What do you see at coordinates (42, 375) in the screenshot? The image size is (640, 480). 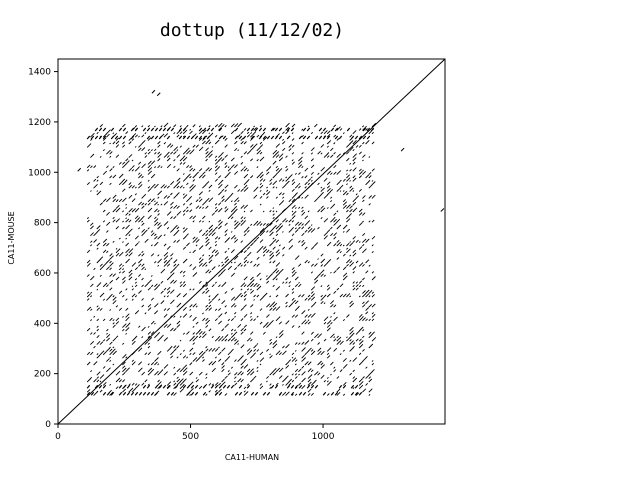 I see `y-tick-label: 200` at bounding box center [42, 375].